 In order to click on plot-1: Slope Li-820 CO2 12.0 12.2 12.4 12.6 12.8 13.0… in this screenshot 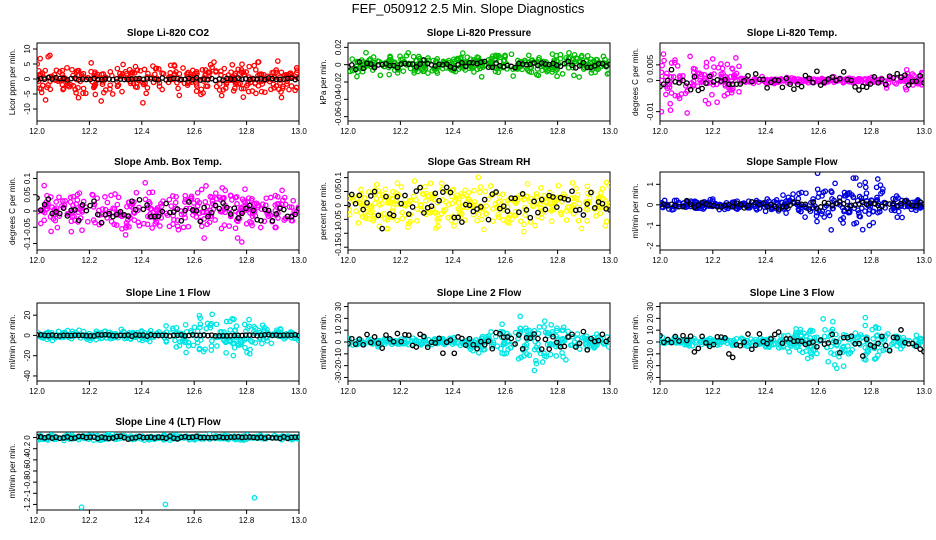, I will do `click(157, 82)`.